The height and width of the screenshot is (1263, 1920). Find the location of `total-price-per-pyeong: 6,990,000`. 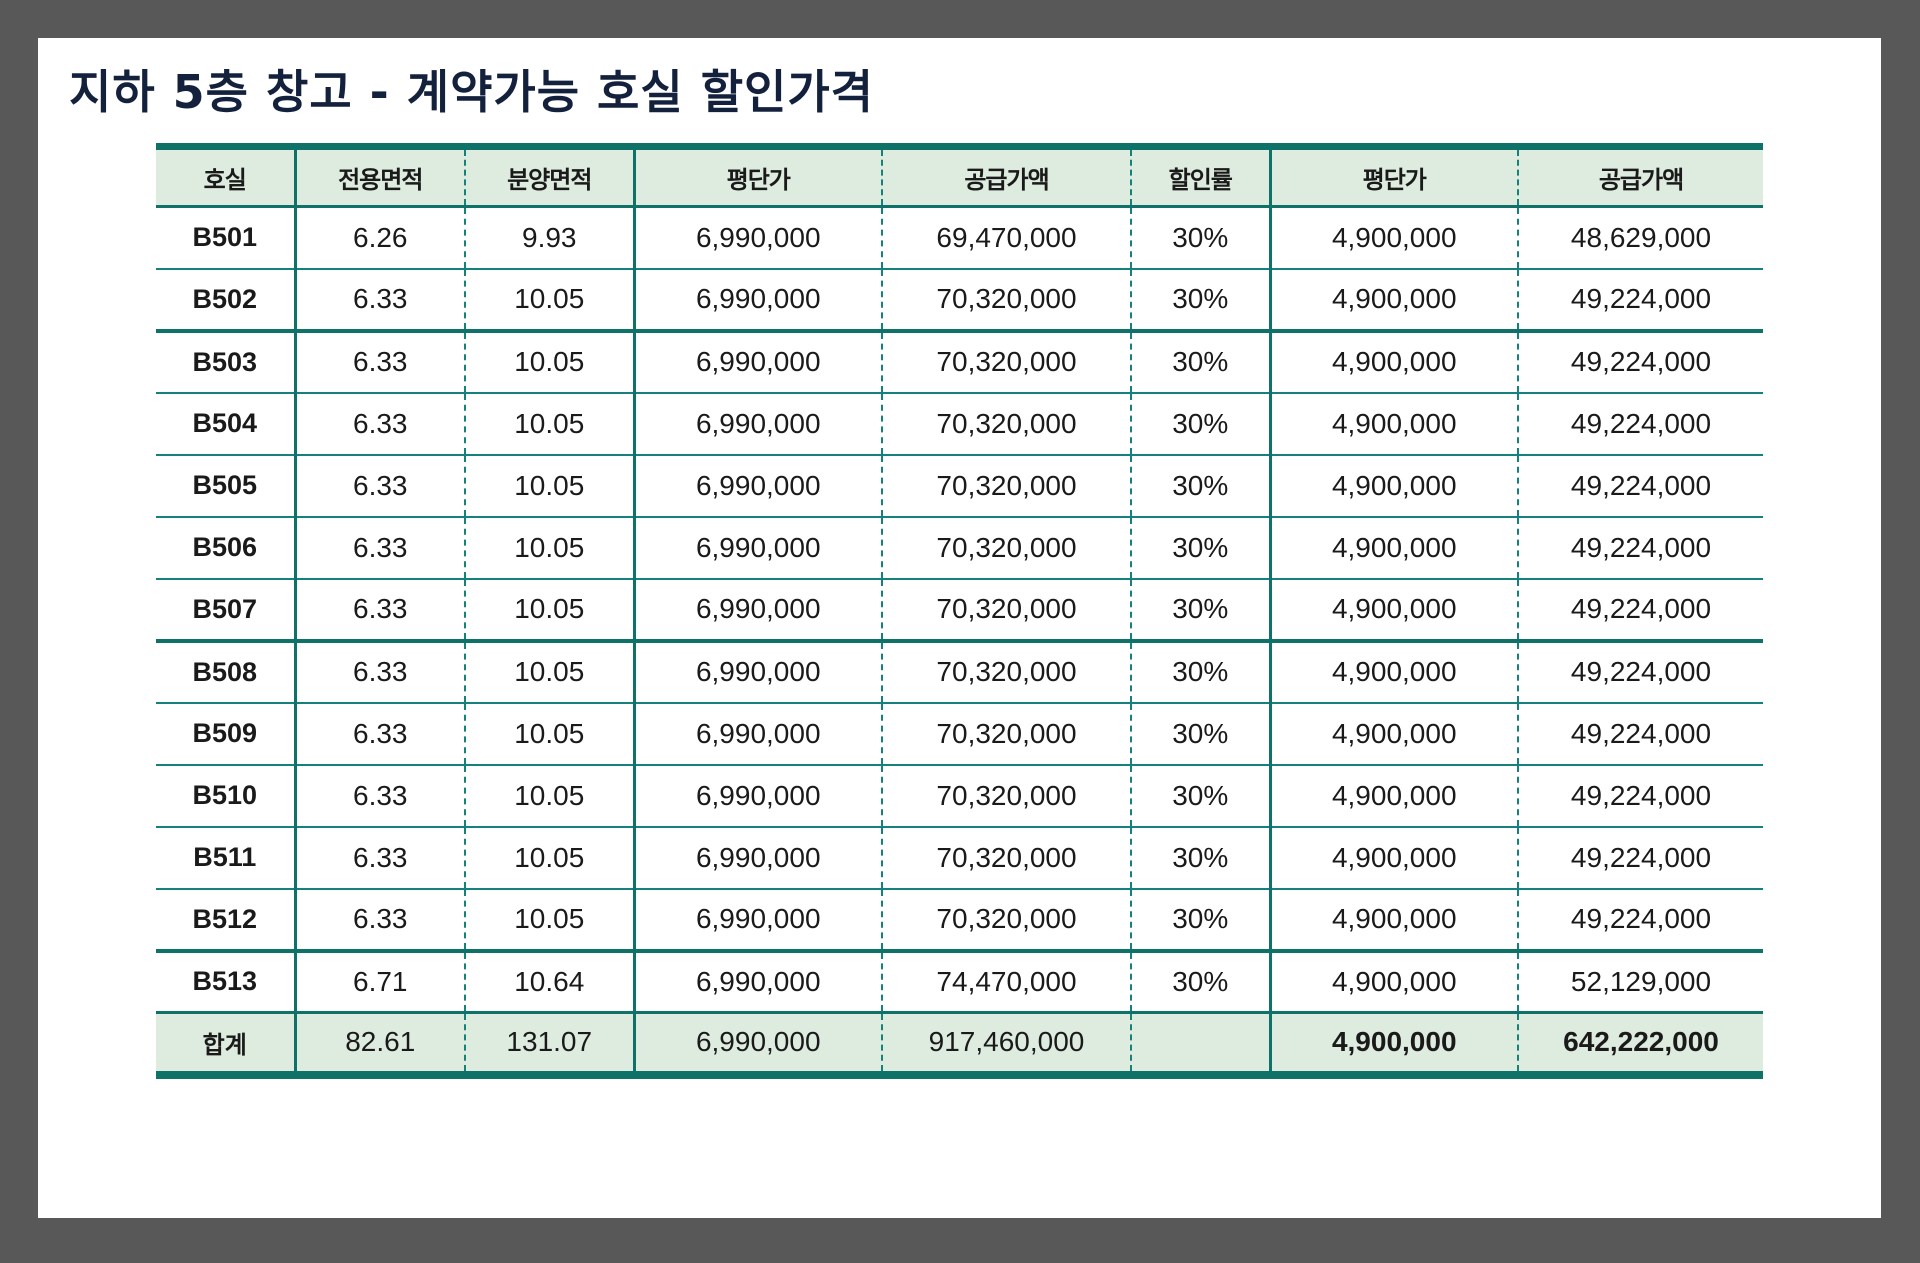

total-price-per-pyeong: 6,990,000 is located at coordinates (757, 1045).